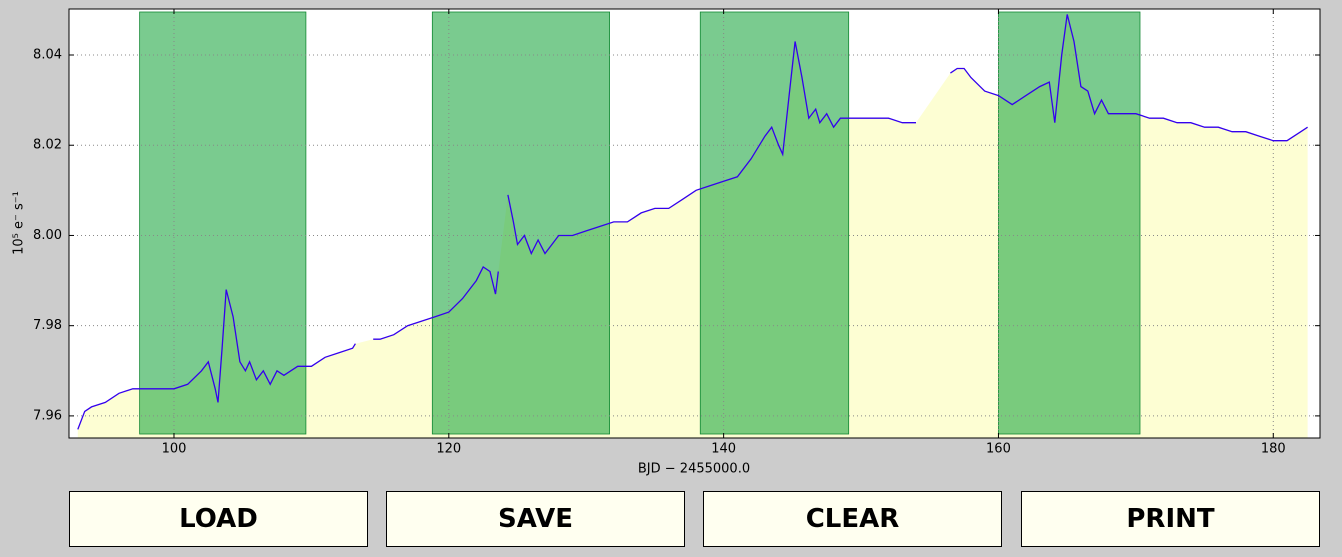 This screenshot has height=557, width=1342. Describe the element at coordinates (998, 449) in the screenshot. I see `x-tick-label: 160` at that location.